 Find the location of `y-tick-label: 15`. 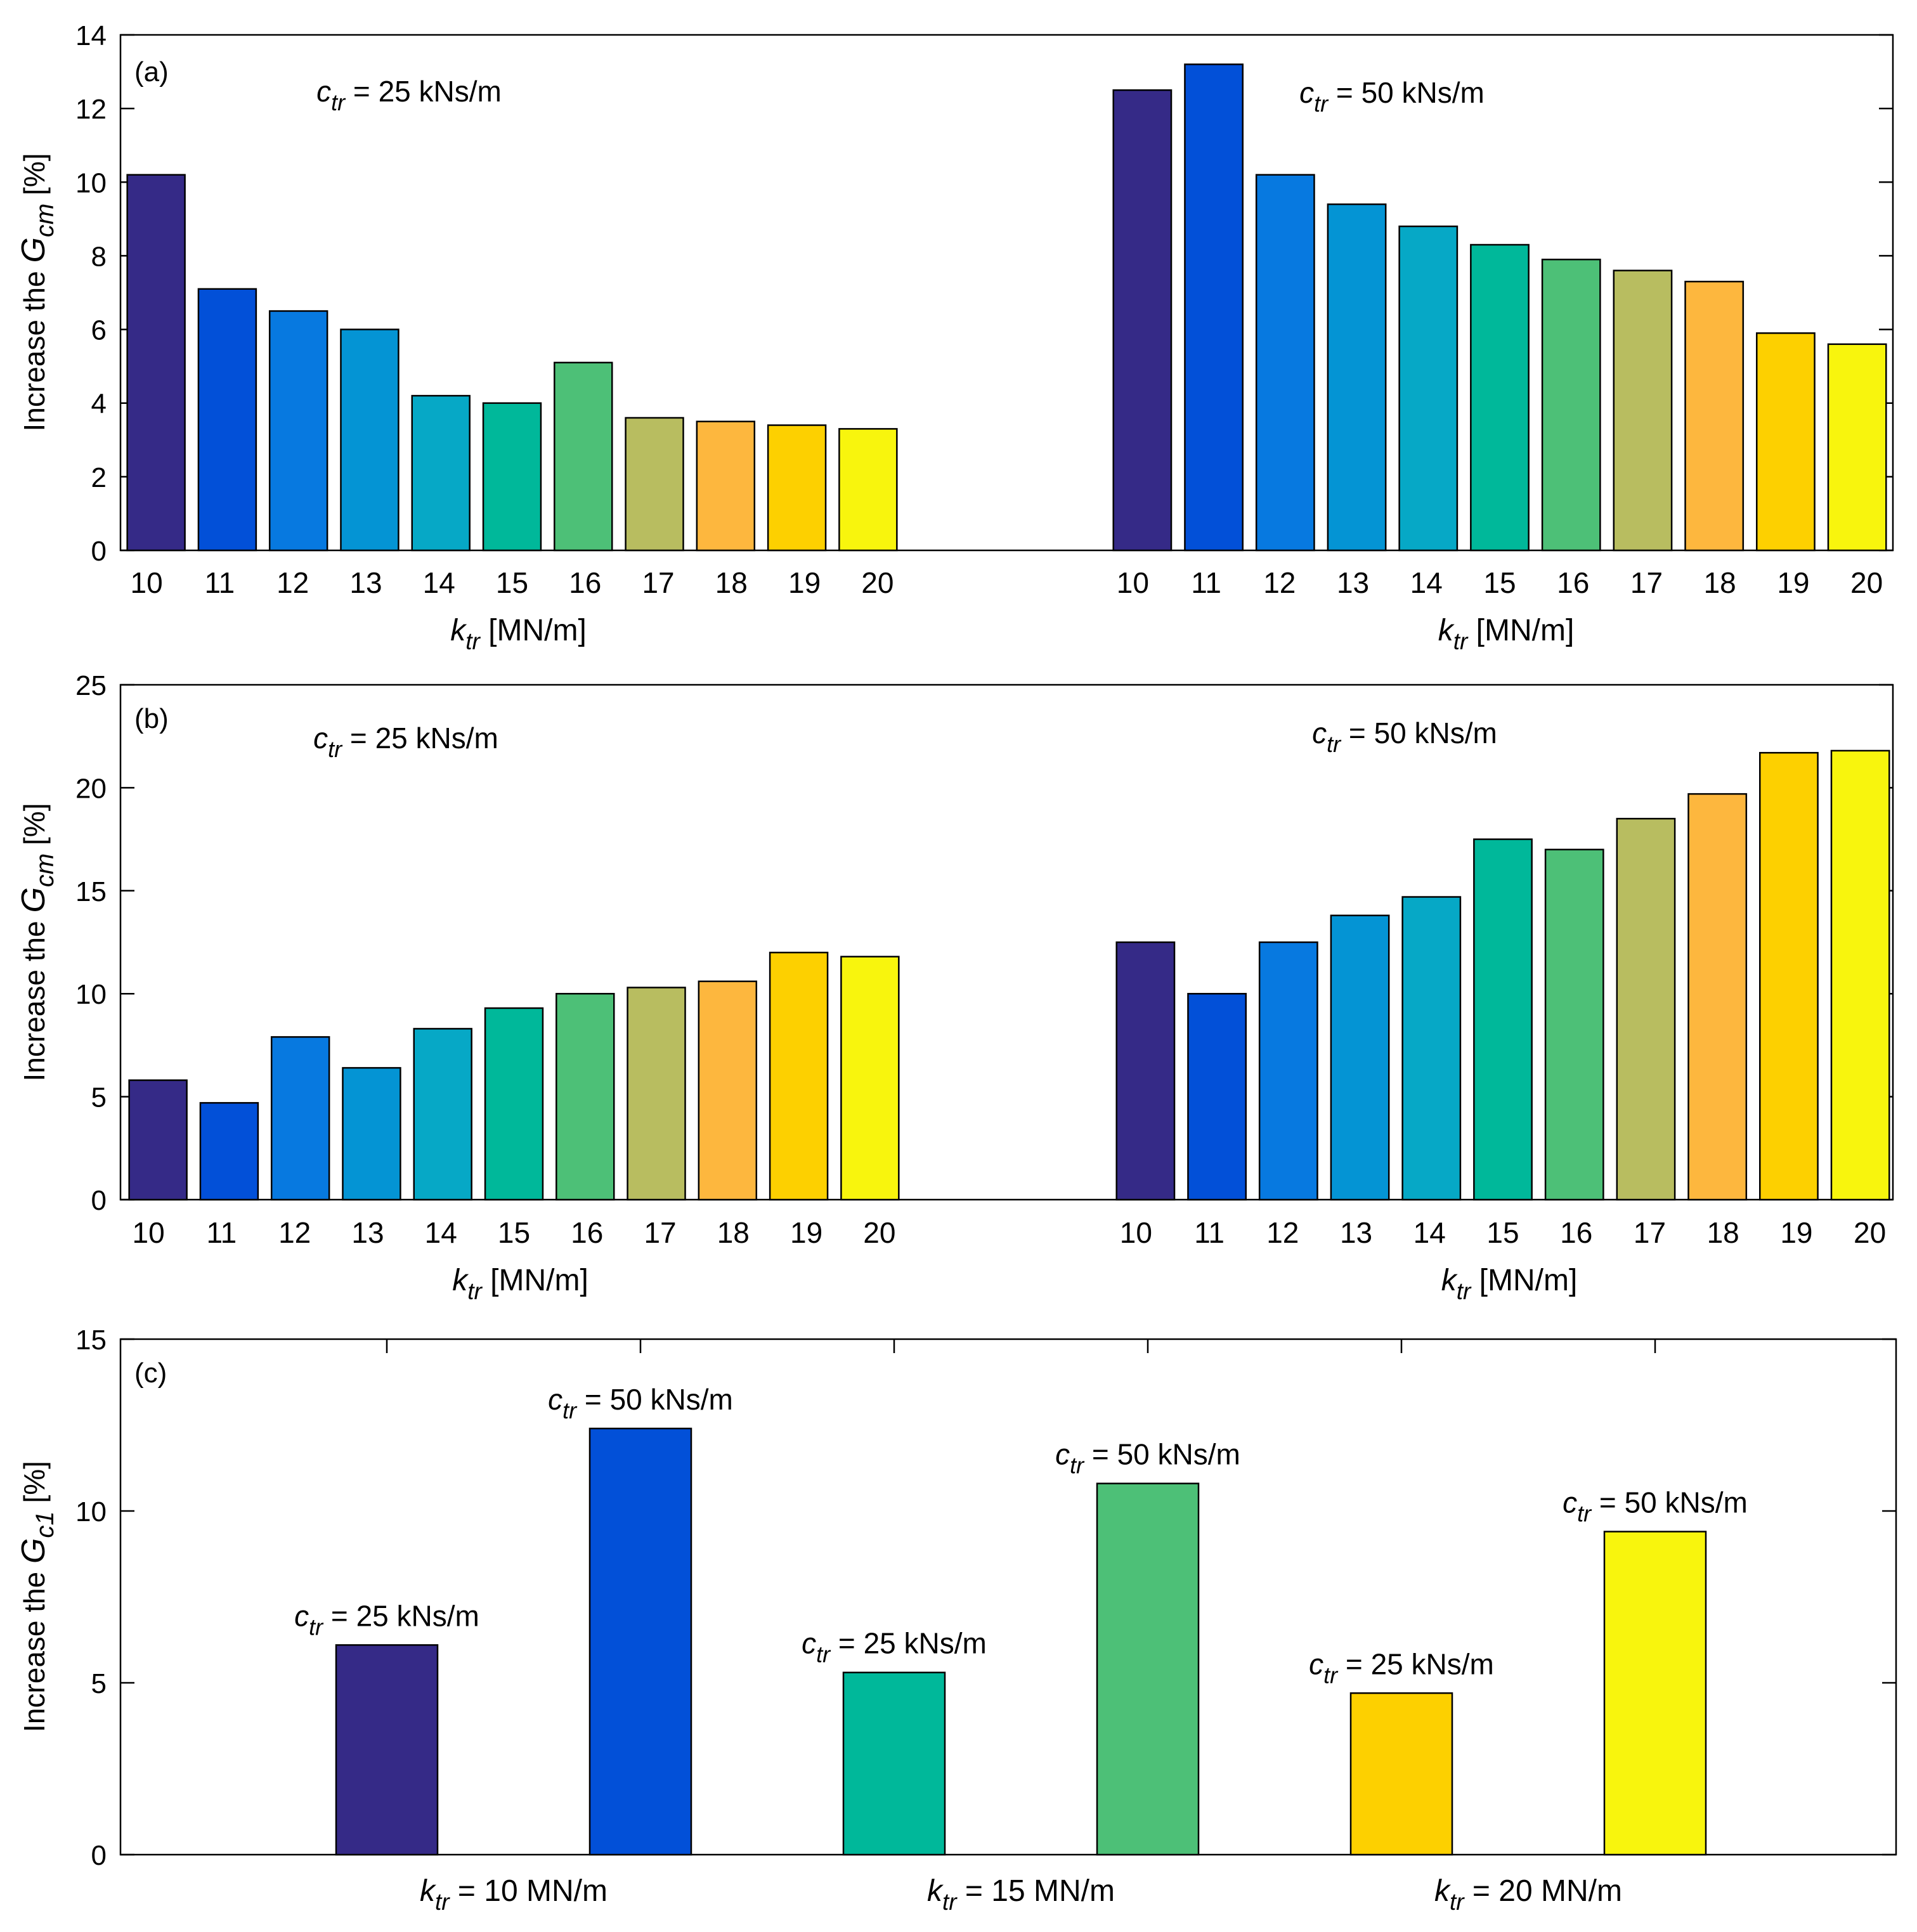

y-tick-label: 15 is located at coordinates (91, 891).